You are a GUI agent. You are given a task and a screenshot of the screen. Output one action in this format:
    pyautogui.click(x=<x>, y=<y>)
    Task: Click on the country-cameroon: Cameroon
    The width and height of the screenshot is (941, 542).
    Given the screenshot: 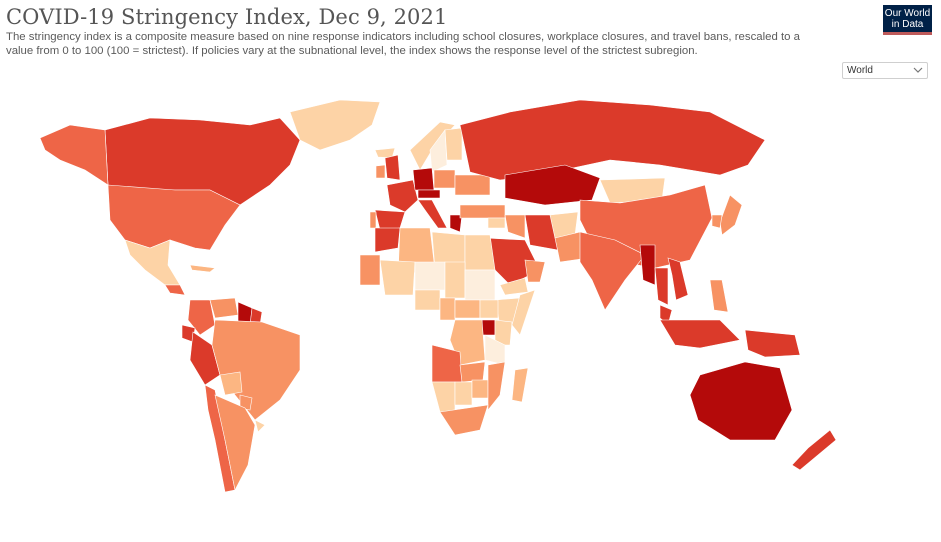 What is the action you would take?
    pyautogui.click(x=447, y=309)
    